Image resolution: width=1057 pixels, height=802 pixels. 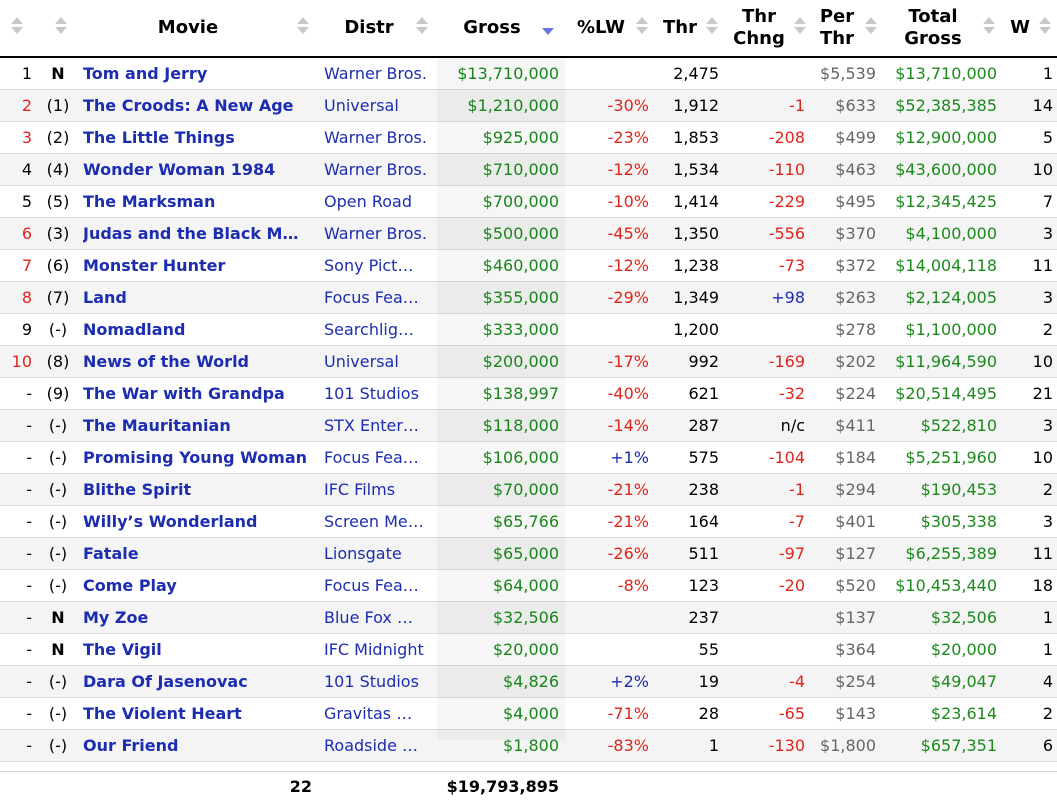 What do you see at coordinates (492, 27) in the screenshot?
I see `header-gross: Gross` at bounding box center [492, 27].